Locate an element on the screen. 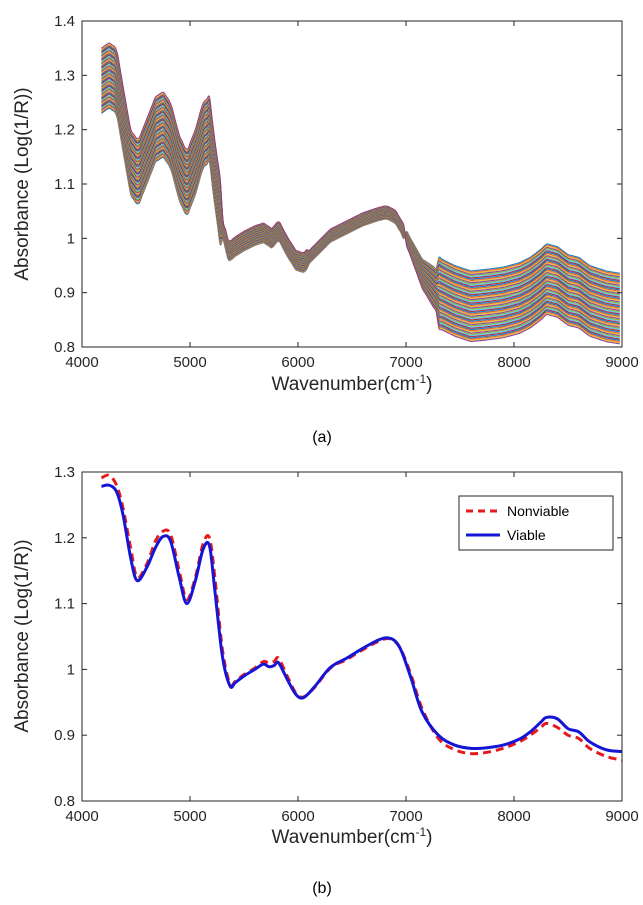  y-tick-label-a-0: 0.8 is located at coordinates (64, 347).